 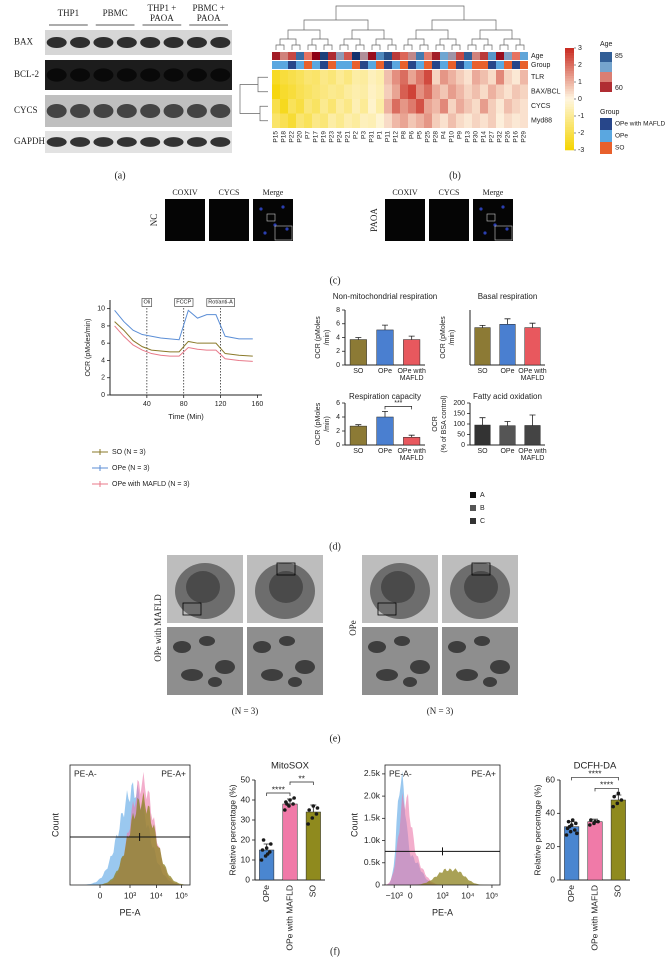 I want to click on inset, so click(x=503, y=233).